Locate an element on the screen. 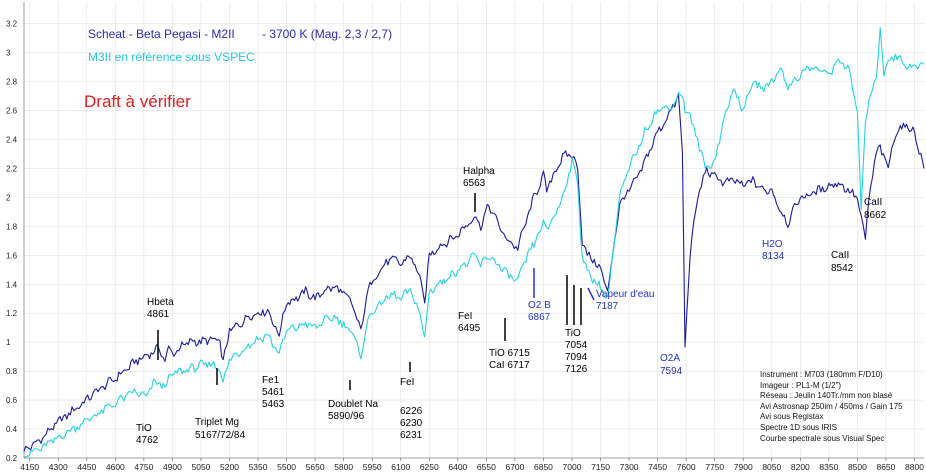  annotation-fei-6226-line-2: 6226 is located at coordinates (411, 411).